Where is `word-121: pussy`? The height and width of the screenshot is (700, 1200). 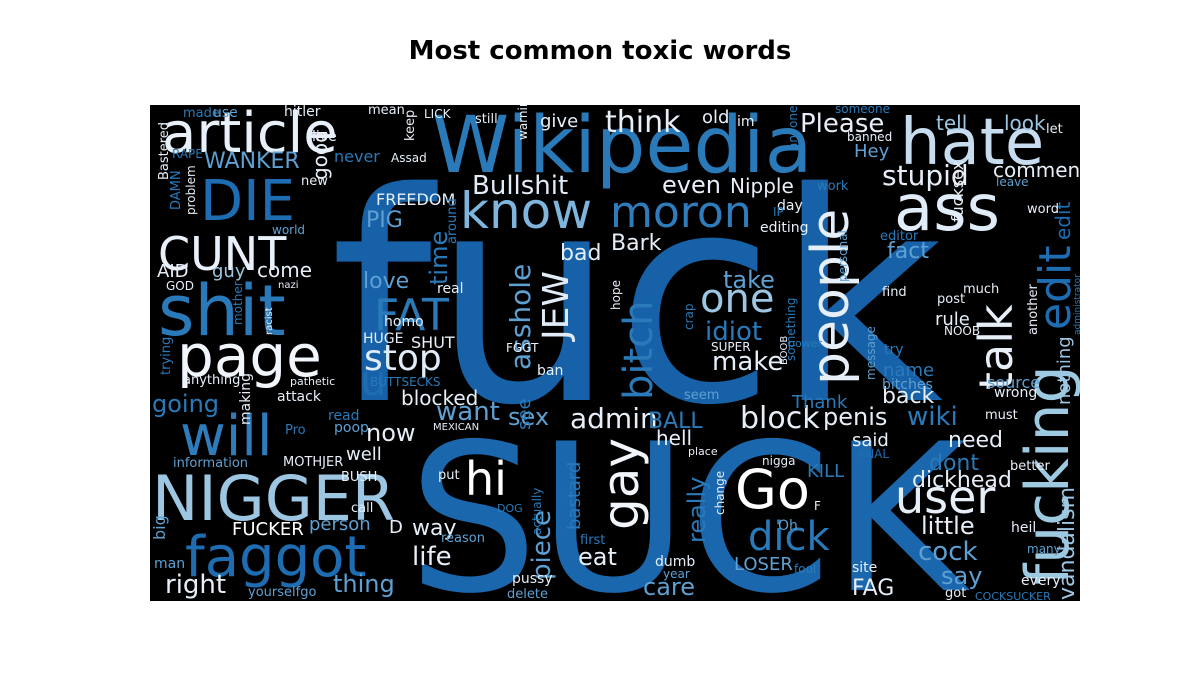 word-121: pussy is located at coordinates (532, 579).